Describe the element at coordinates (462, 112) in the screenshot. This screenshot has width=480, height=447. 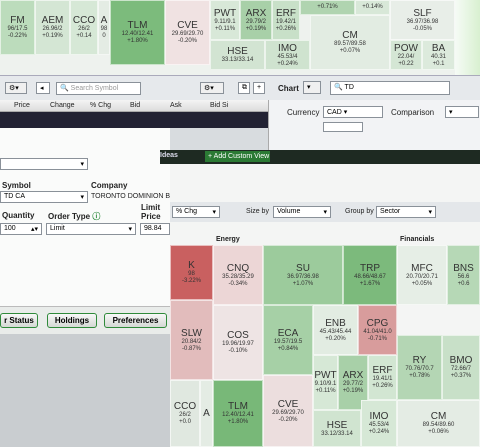
I see `comparison-select: ▾` at that location.